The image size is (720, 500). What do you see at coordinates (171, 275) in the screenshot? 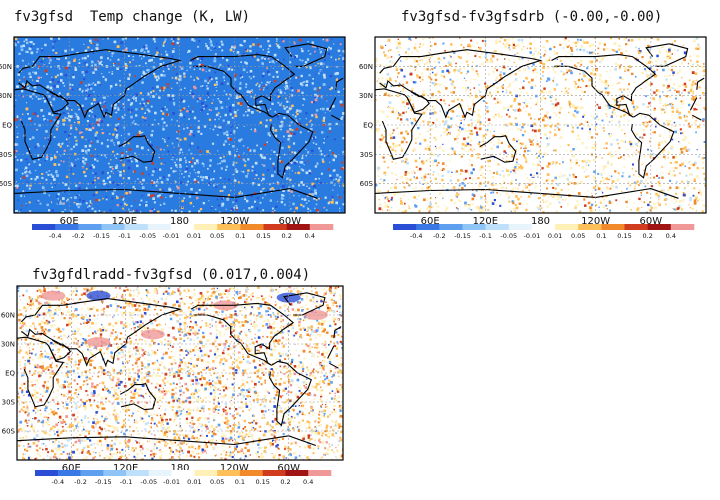
I see `panel-title: fv3gfdlradd-fv3gfsd (0.017,0.004)` at bounding box center [171, 275].